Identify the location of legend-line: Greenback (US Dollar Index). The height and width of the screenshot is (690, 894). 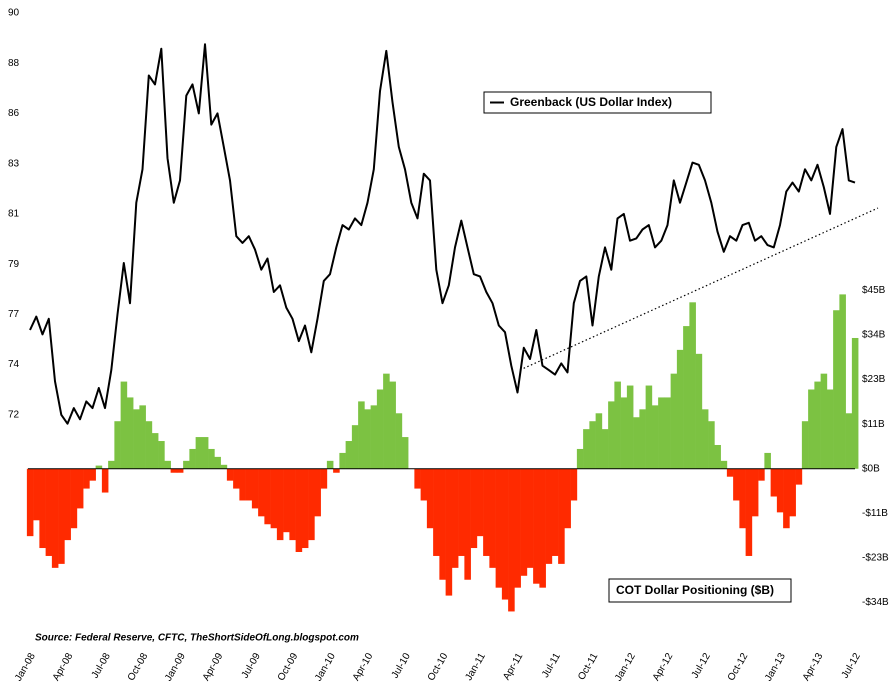
(597, 102).